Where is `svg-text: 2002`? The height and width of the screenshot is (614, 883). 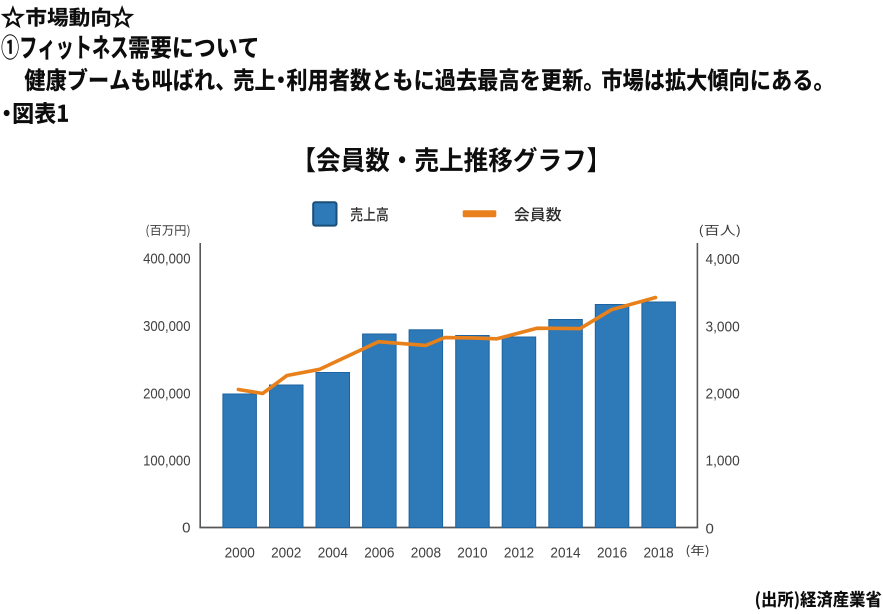 svg-text: 2002 is located at coordinates (286, 553).